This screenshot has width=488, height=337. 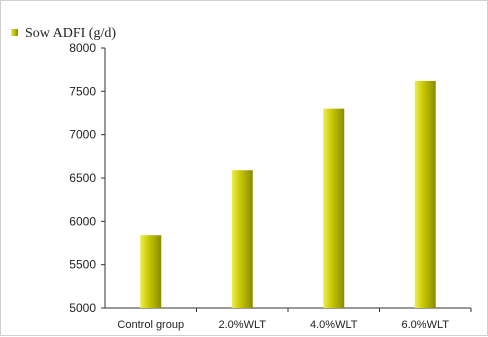 I want to click on y-tick-label: 7500, so click(x=82, y=91).